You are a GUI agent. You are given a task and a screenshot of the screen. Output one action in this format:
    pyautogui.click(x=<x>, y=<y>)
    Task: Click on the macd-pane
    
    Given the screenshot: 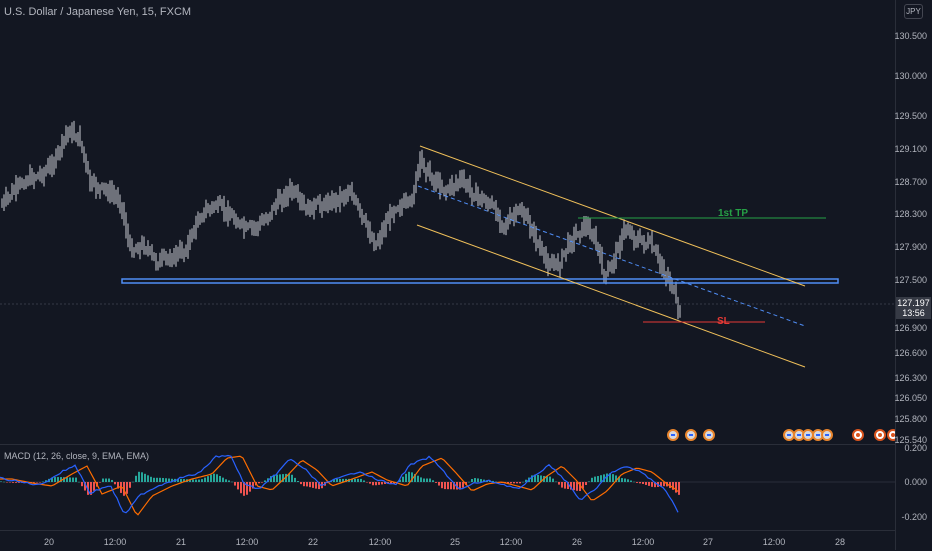 What is the action you would take?
    pyautogui.click(x=447, y=487)
    